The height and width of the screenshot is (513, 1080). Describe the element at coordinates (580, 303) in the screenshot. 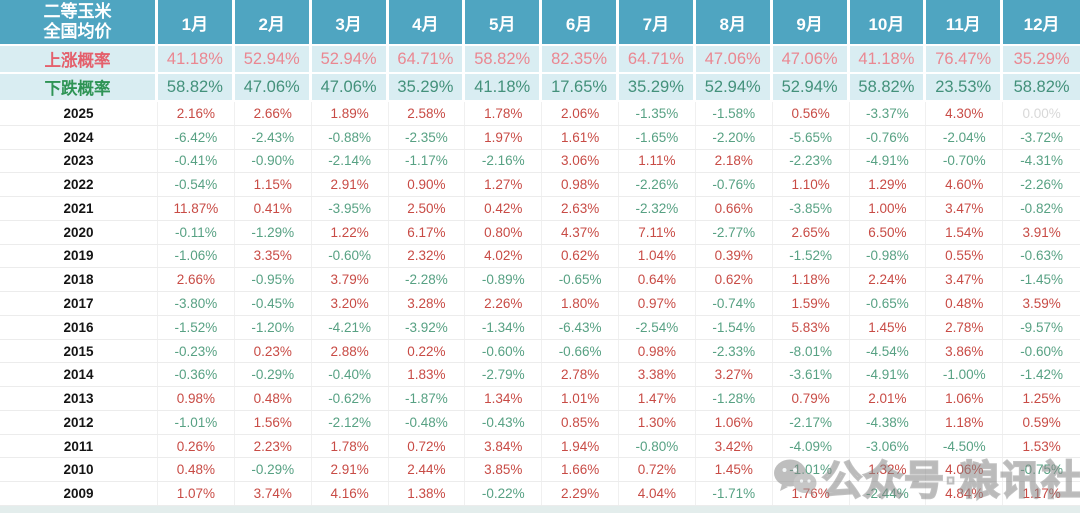

I see `monthly-change-value: 1.80%` at that location.